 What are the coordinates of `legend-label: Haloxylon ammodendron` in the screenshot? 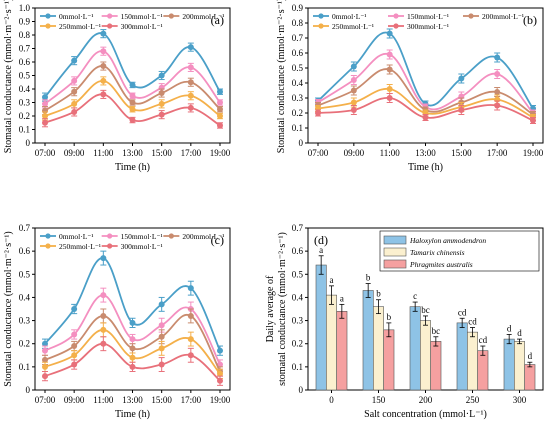 It's located at (447, 240).